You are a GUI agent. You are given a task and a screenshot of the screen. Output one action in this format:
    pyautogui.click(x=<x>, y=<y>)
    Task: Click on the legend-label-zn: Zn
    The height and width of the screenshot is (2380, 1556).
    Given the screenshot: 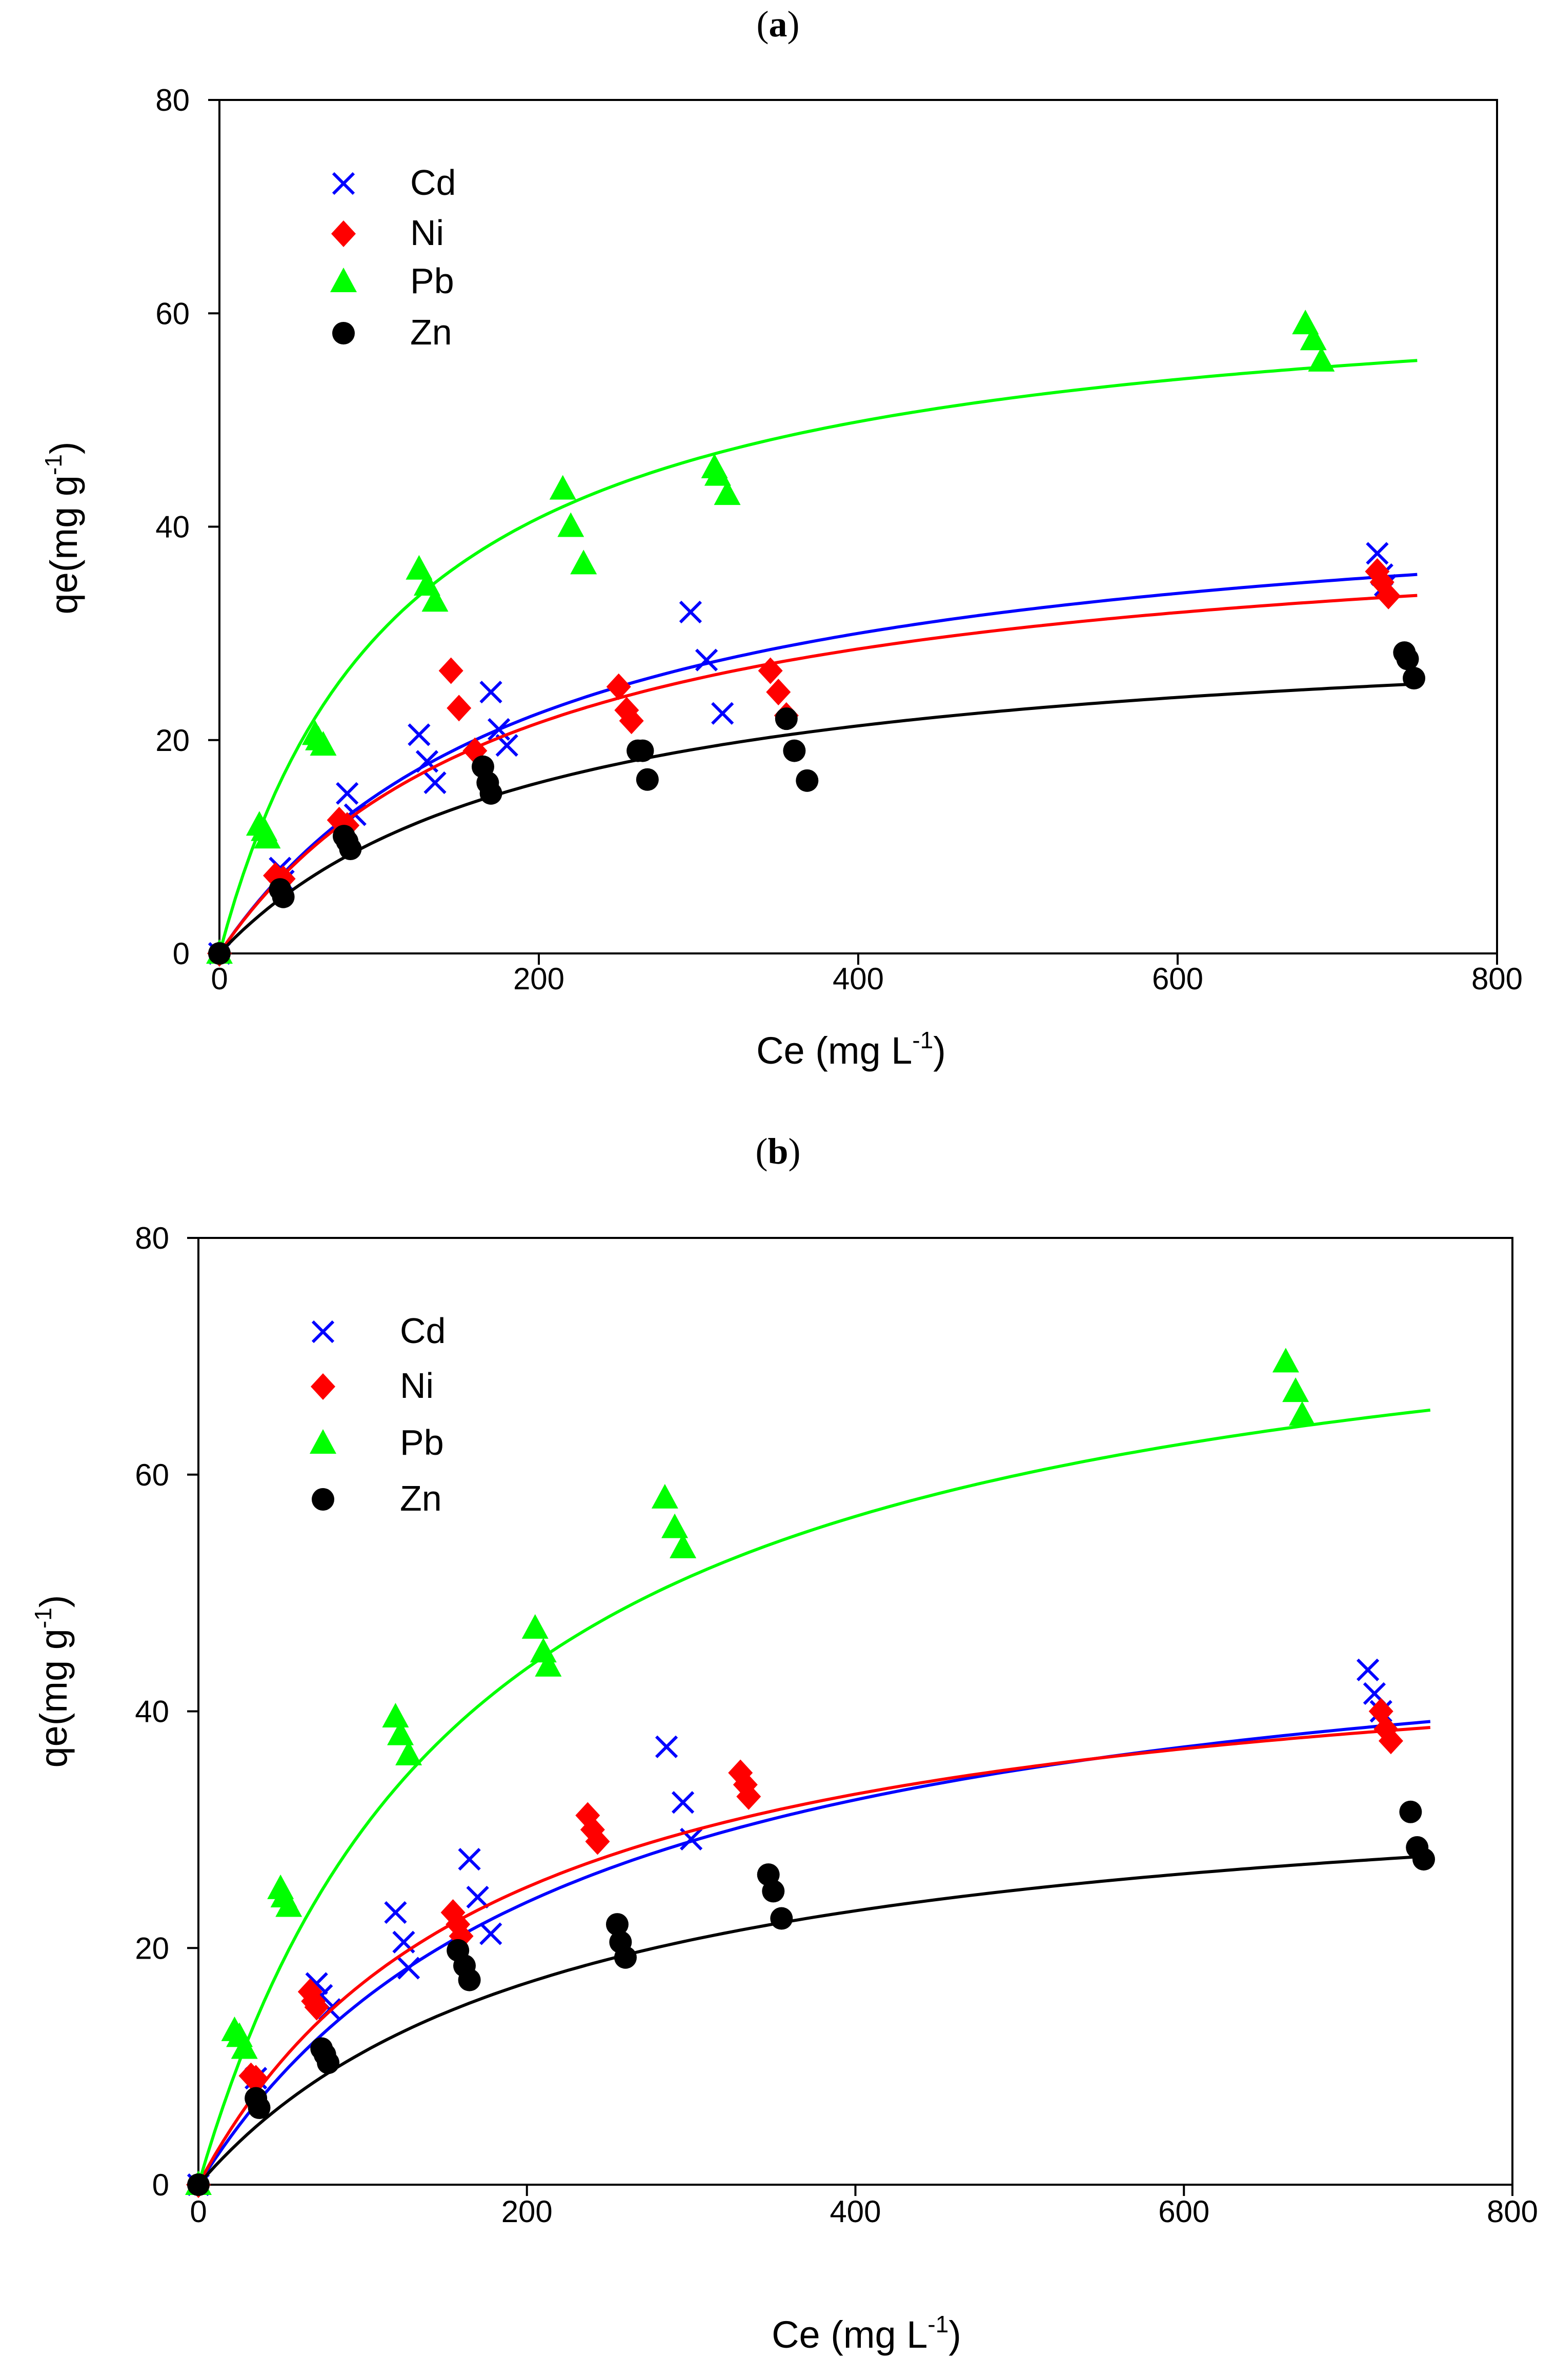 What is the action you would take?
    pyautogui.click(x=431, y=332)
    